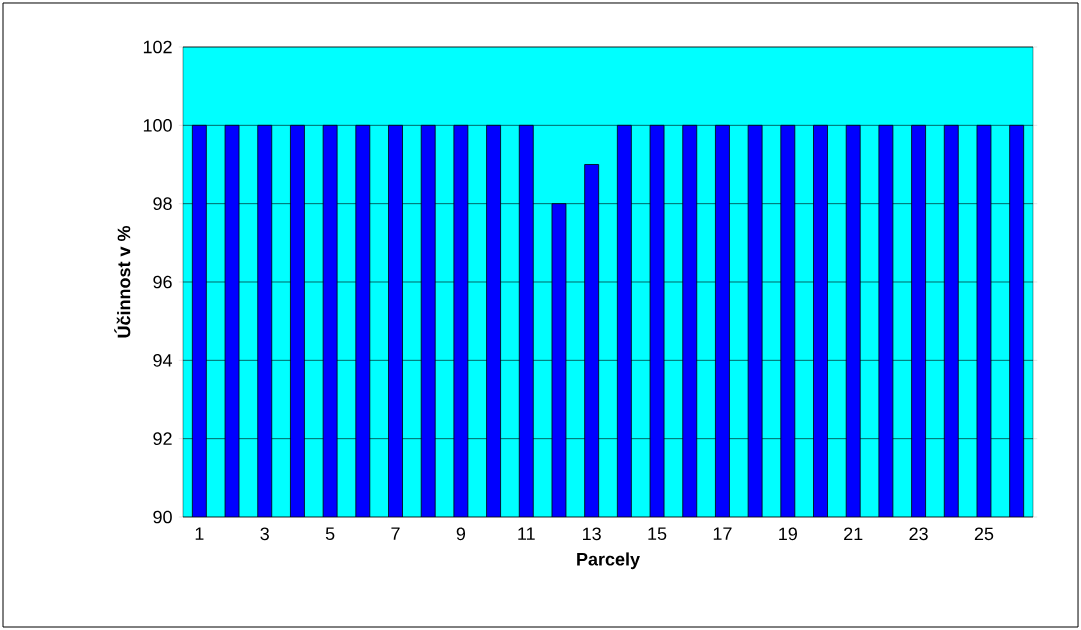 The width and height of the screenshot is (1081, 630). Describe the element at coordinates (526, 533) in the screenshot. I see `x-tick-label: 11` at that location.